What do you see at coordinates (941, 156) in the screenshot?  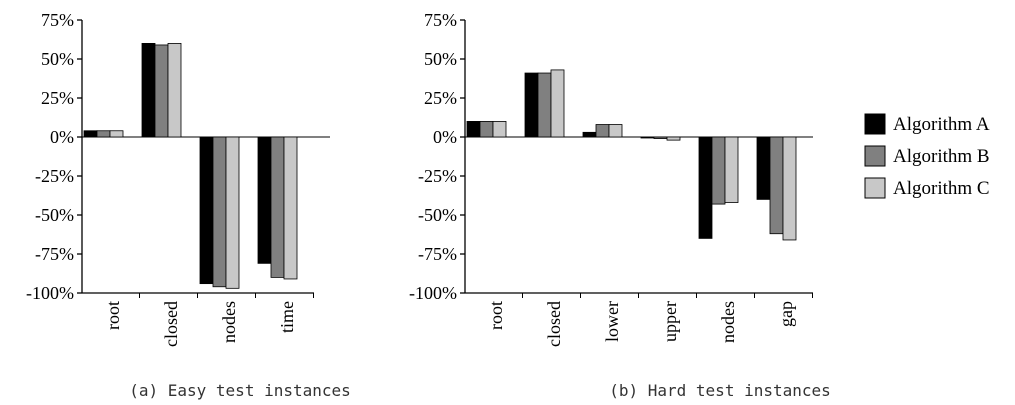 I see `legend-label-algorithm-b: Algorithm B` at bounding box center [941, 156].